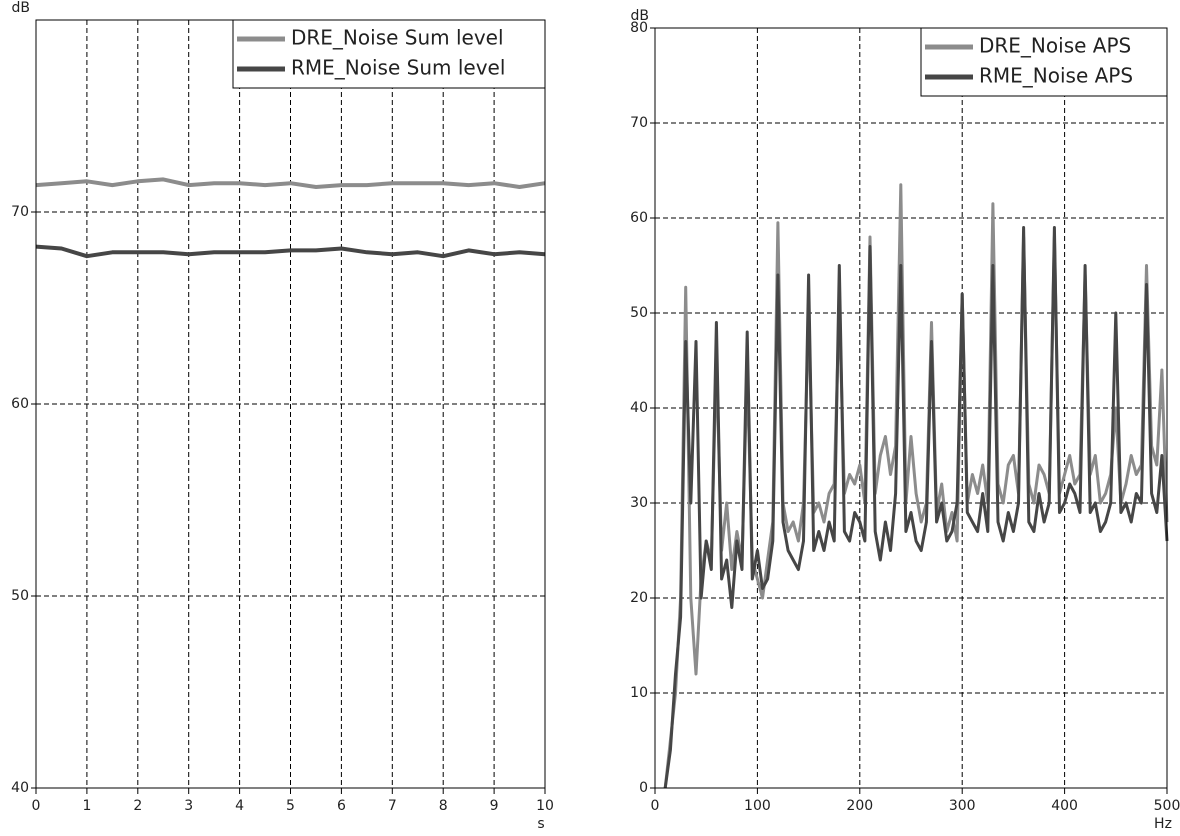 The width and height of the screenshot is (1180, 836). Describe the element at coordinates (397, 38) in the screenshot. I see `legend-label: DRE_Noise Sum level` at that location.